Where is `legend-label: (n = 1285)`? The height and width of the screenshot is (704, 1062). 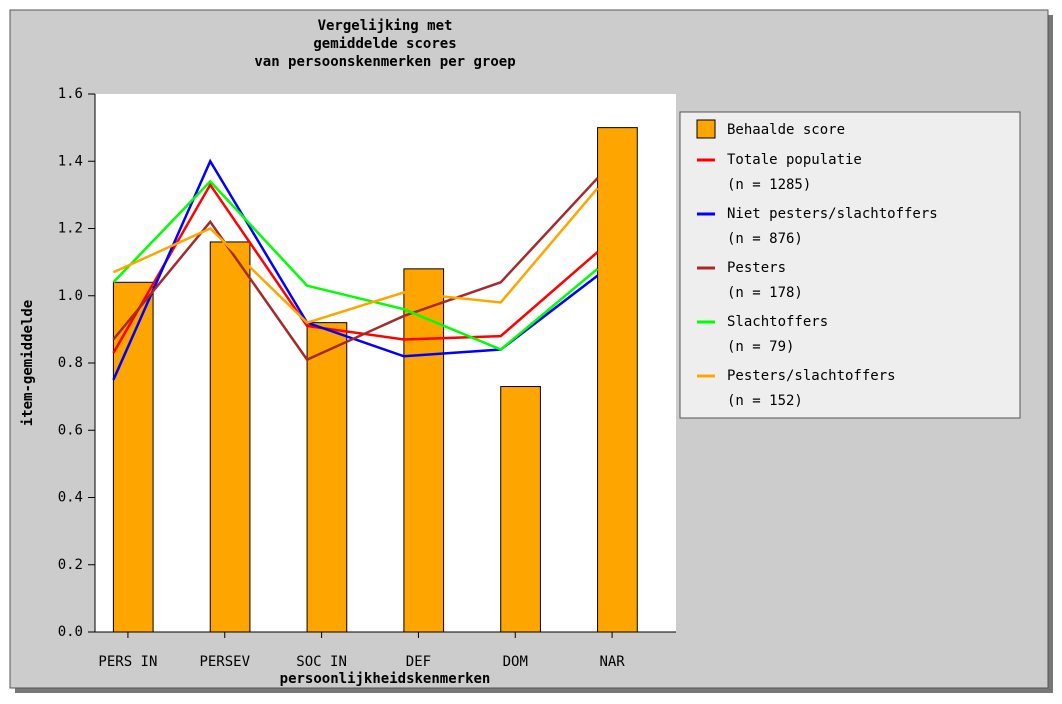
legend-label: (n = 1285) is located at coordinates (769, 185).